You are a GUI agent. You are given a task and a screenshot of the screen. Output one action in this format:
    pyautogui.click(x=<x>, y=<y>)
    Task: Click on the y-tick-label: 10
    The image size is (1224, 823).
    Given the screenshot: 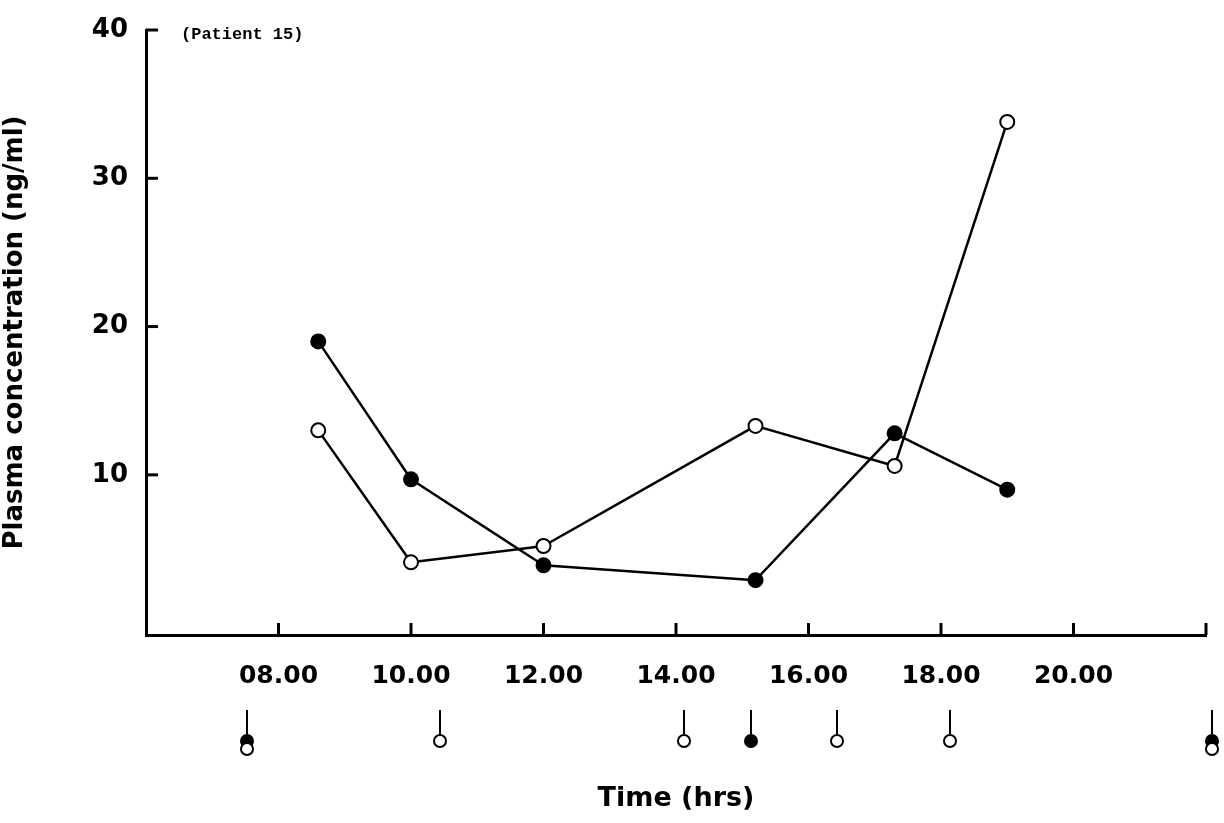 What is the action you would take?
    pyautogui.click(x=109, y=472)
    